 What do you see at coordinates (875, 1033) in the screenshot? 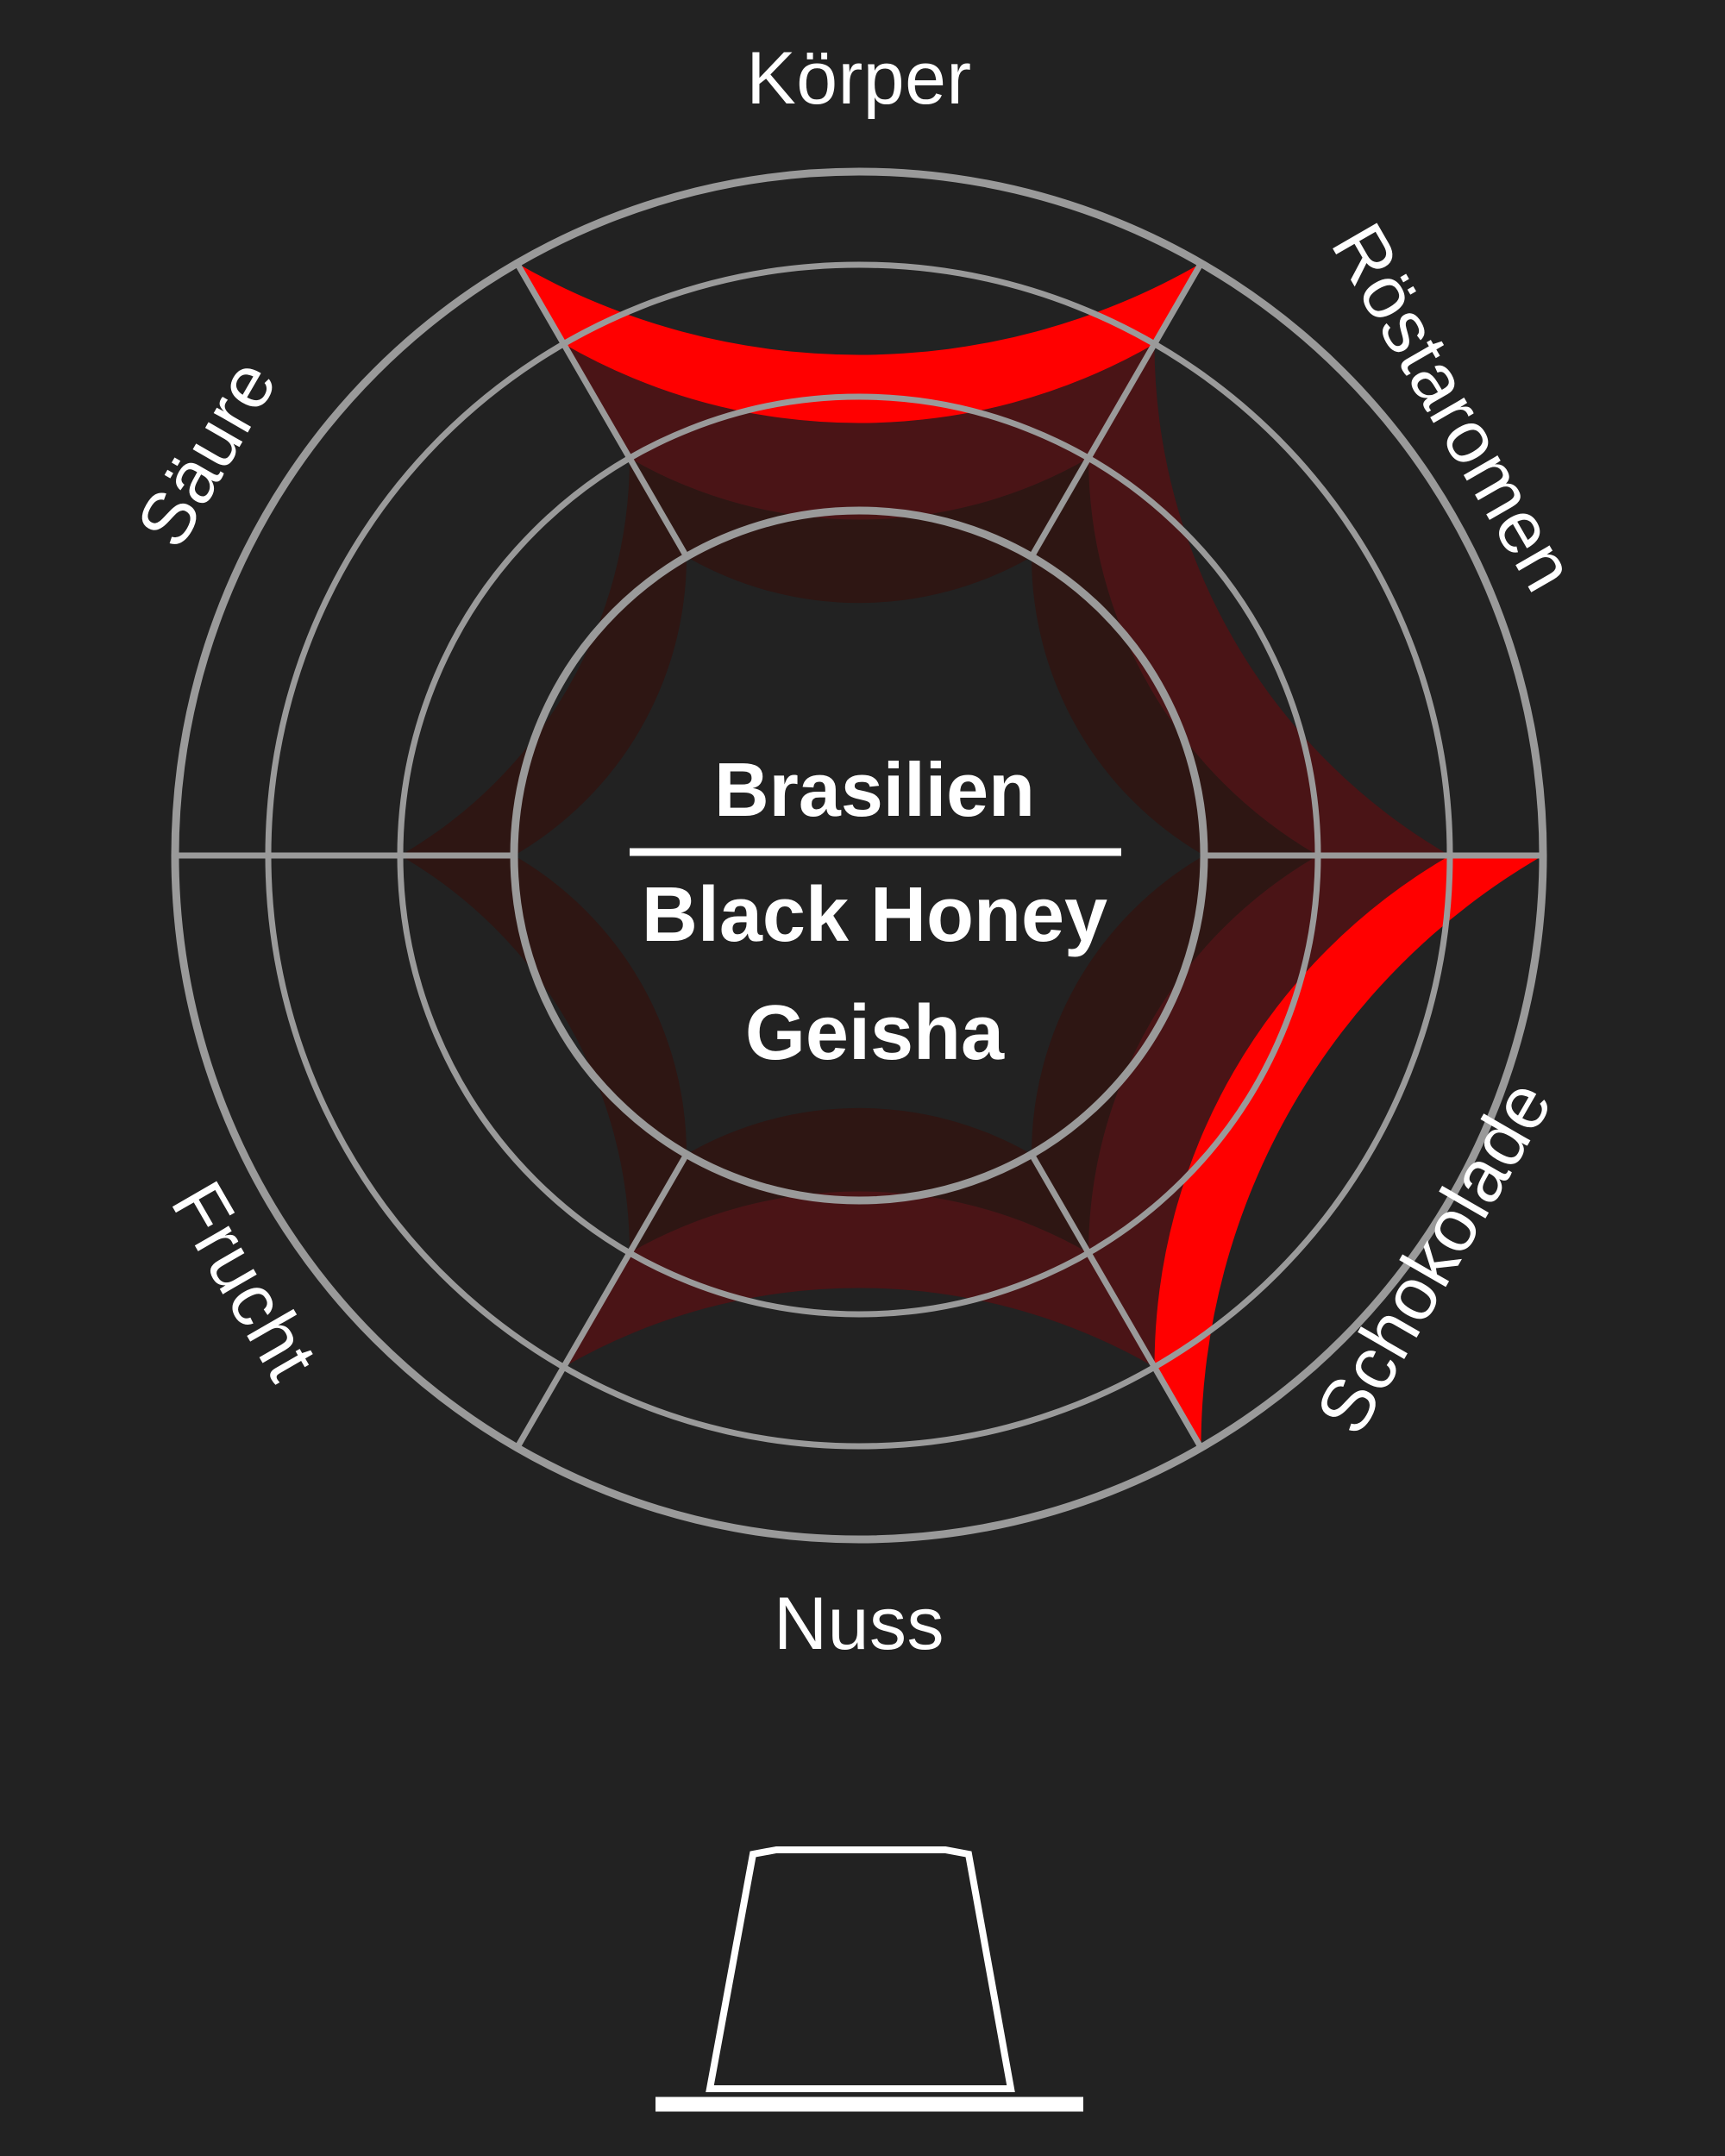
I see `center-variety: Geisha` at bounding box center [875, 1033].